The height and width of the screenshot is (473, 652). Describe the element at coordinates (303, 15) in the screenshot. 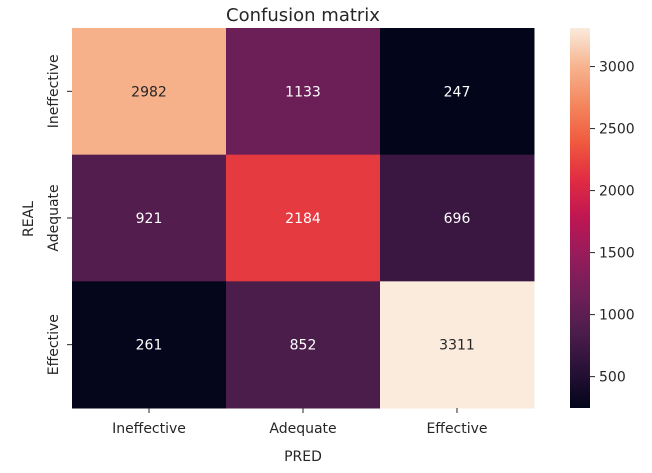

I see `chart-title: Confusion matrix` at that location.